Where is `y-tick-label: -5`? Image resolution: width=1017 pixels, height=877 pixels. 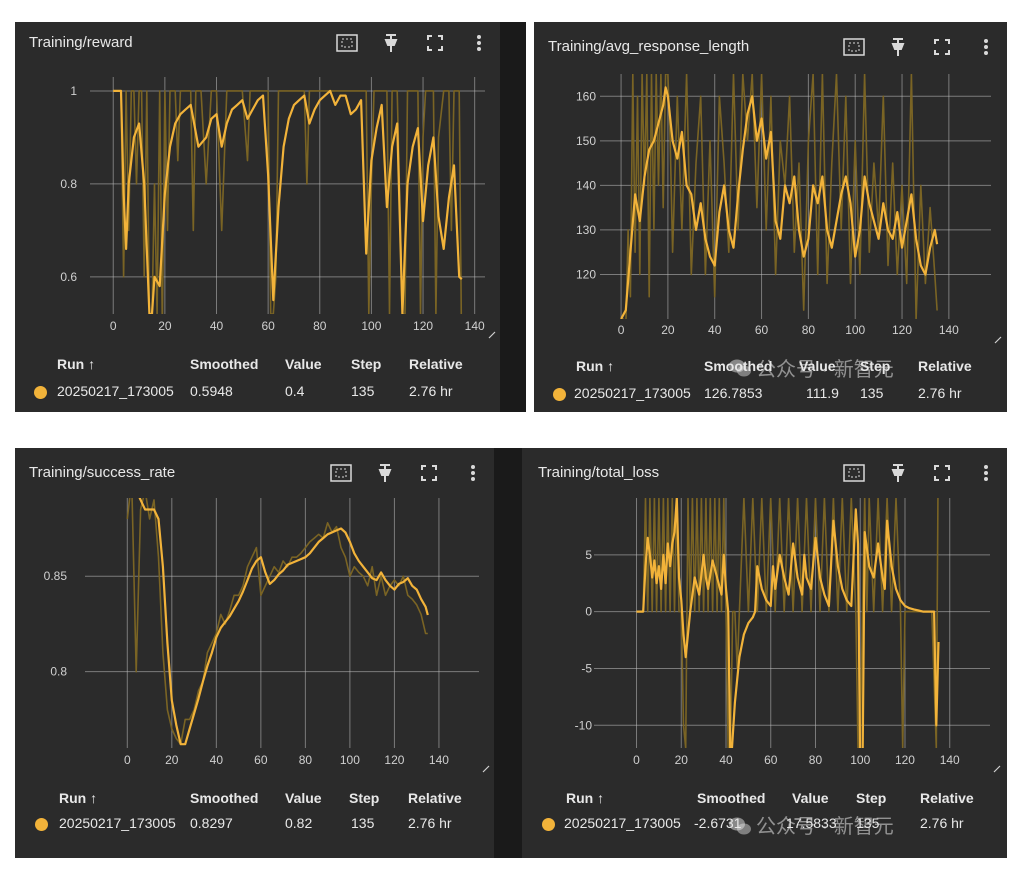
y-tick-label: -5 is located at coordinates (586, 668).